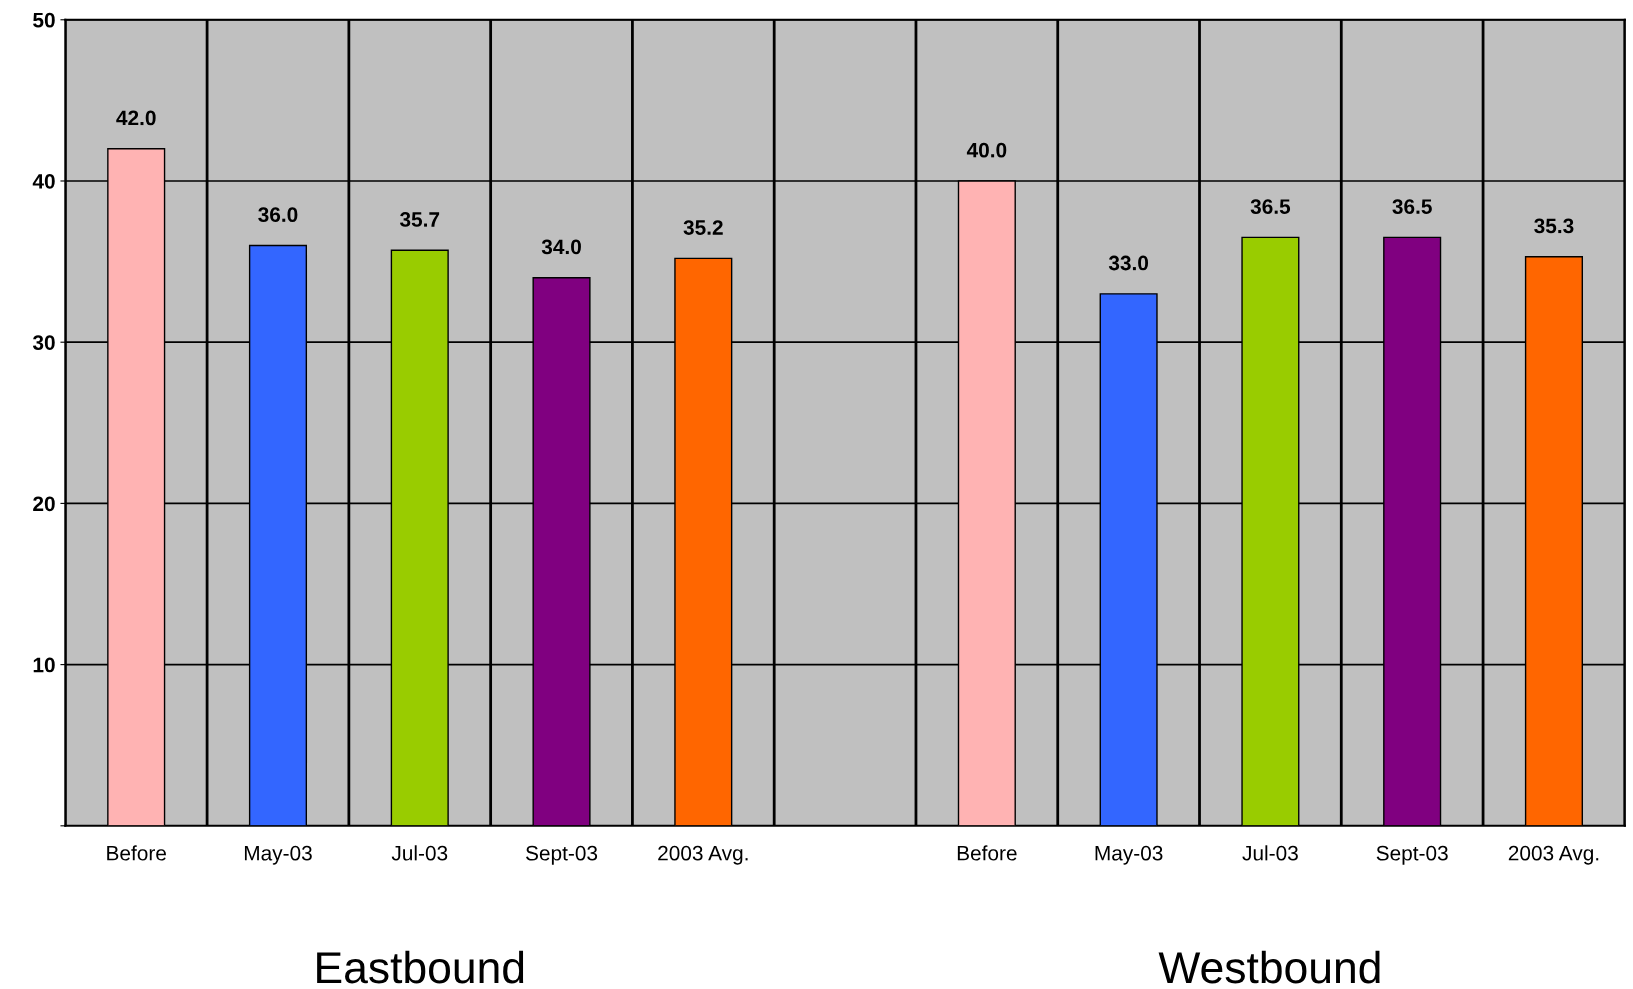 This screenshot has height=989, width=1633. I want to click on y-tick-label: 20, so click(44, 504).